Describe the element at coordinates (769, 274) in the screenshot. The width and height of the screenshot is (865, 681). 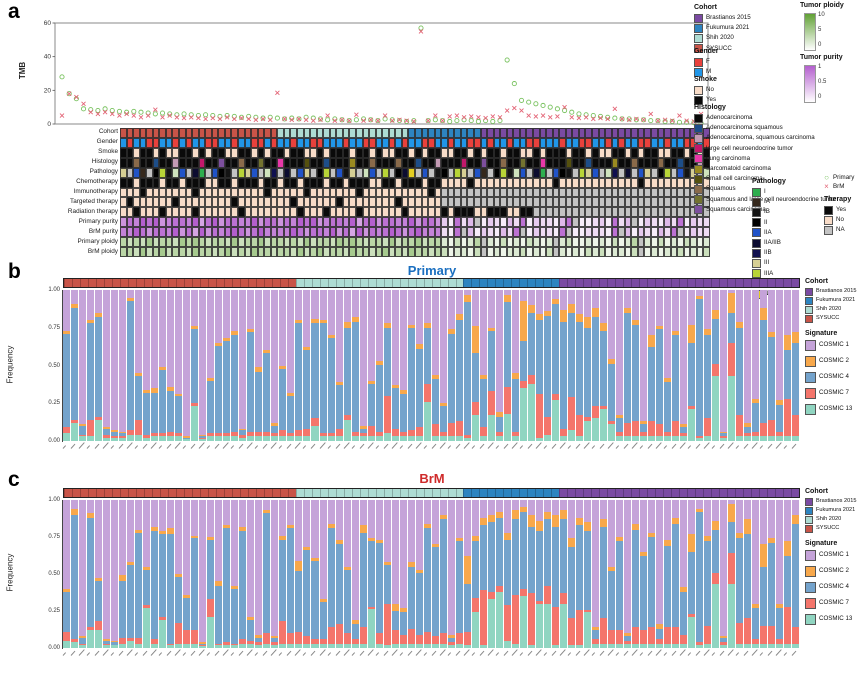
I see `pathology-legend-item: IIIA` at that location.